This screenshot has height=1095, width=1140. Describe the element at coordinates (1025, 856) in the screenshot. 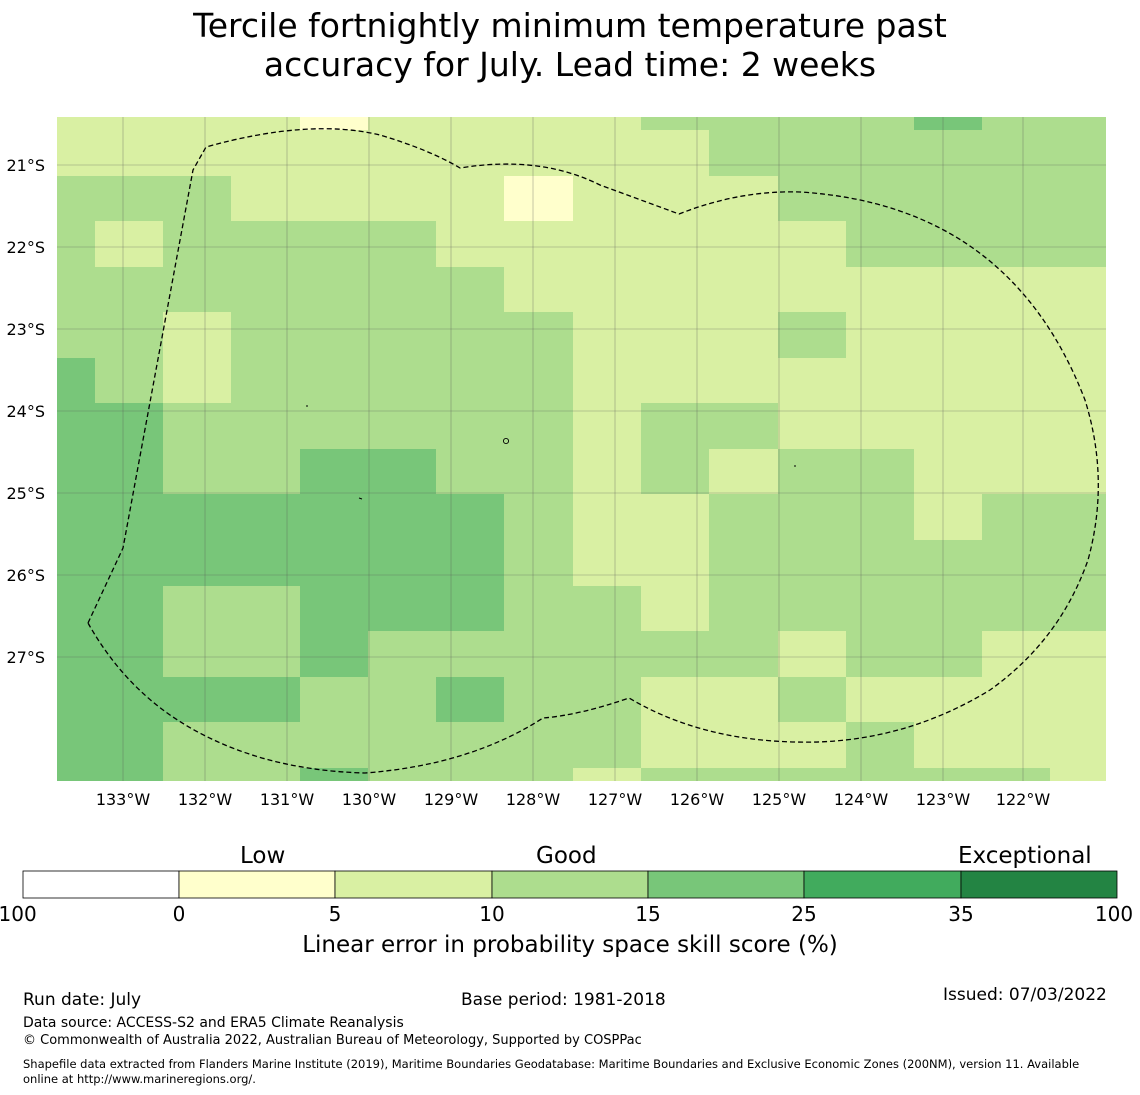

I see `colorbar-category-exceptional: Exceptional` at that location.